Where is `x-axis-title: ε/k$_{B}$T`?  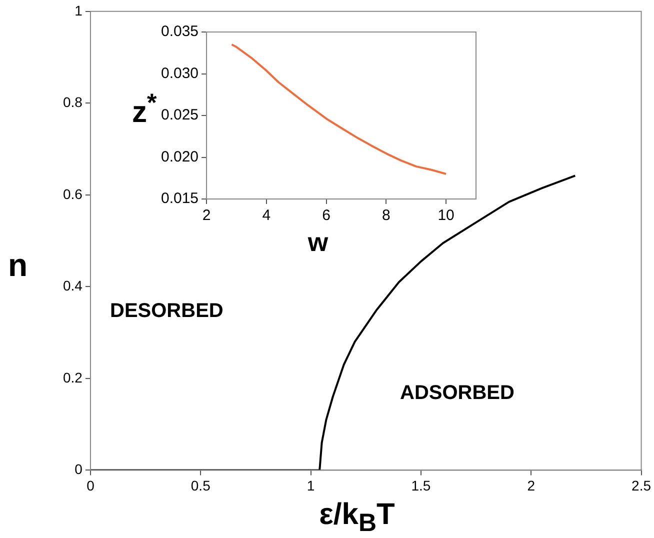
x-axis-title: ε/k$_{B}$T is located at coordinates (357, 518).